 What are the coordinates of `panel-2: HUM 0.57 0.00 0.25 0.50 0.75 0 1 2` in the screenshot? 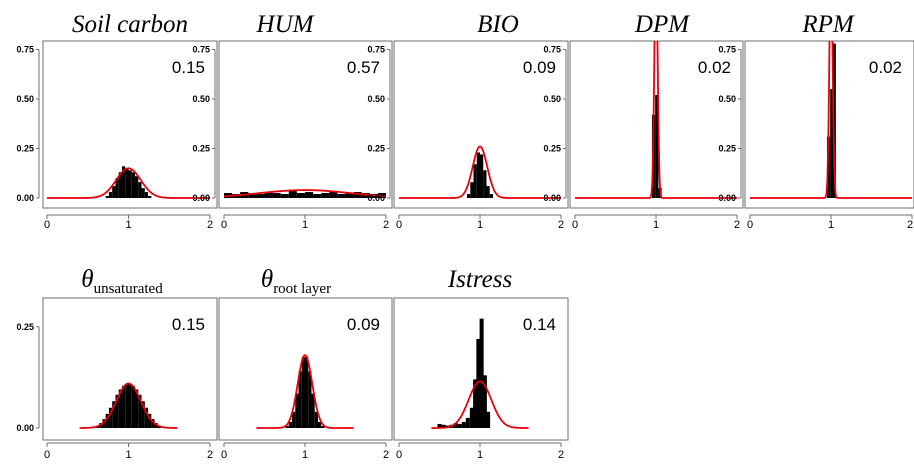 It's located at (292, 121).